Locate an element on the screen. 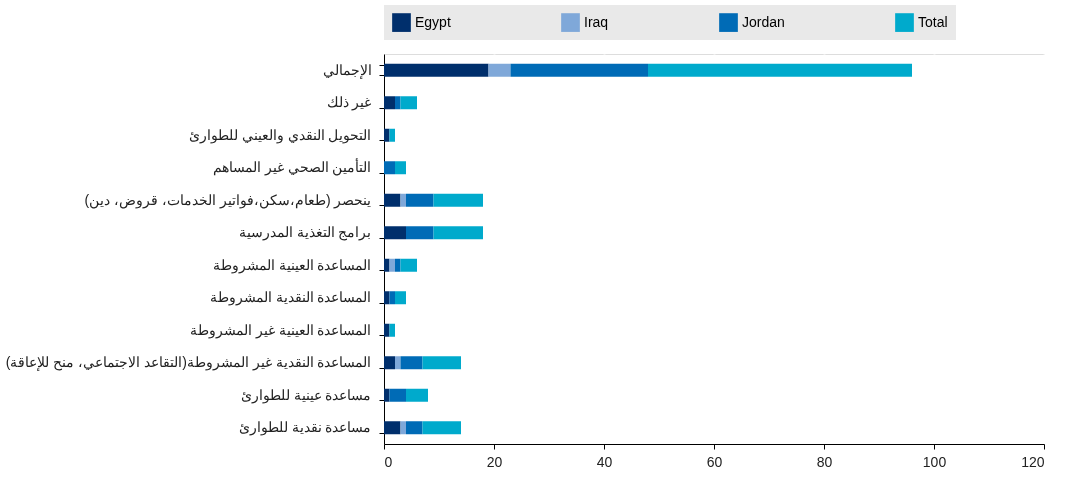  legend-label: Jordan is located at coordinates (763, 21).